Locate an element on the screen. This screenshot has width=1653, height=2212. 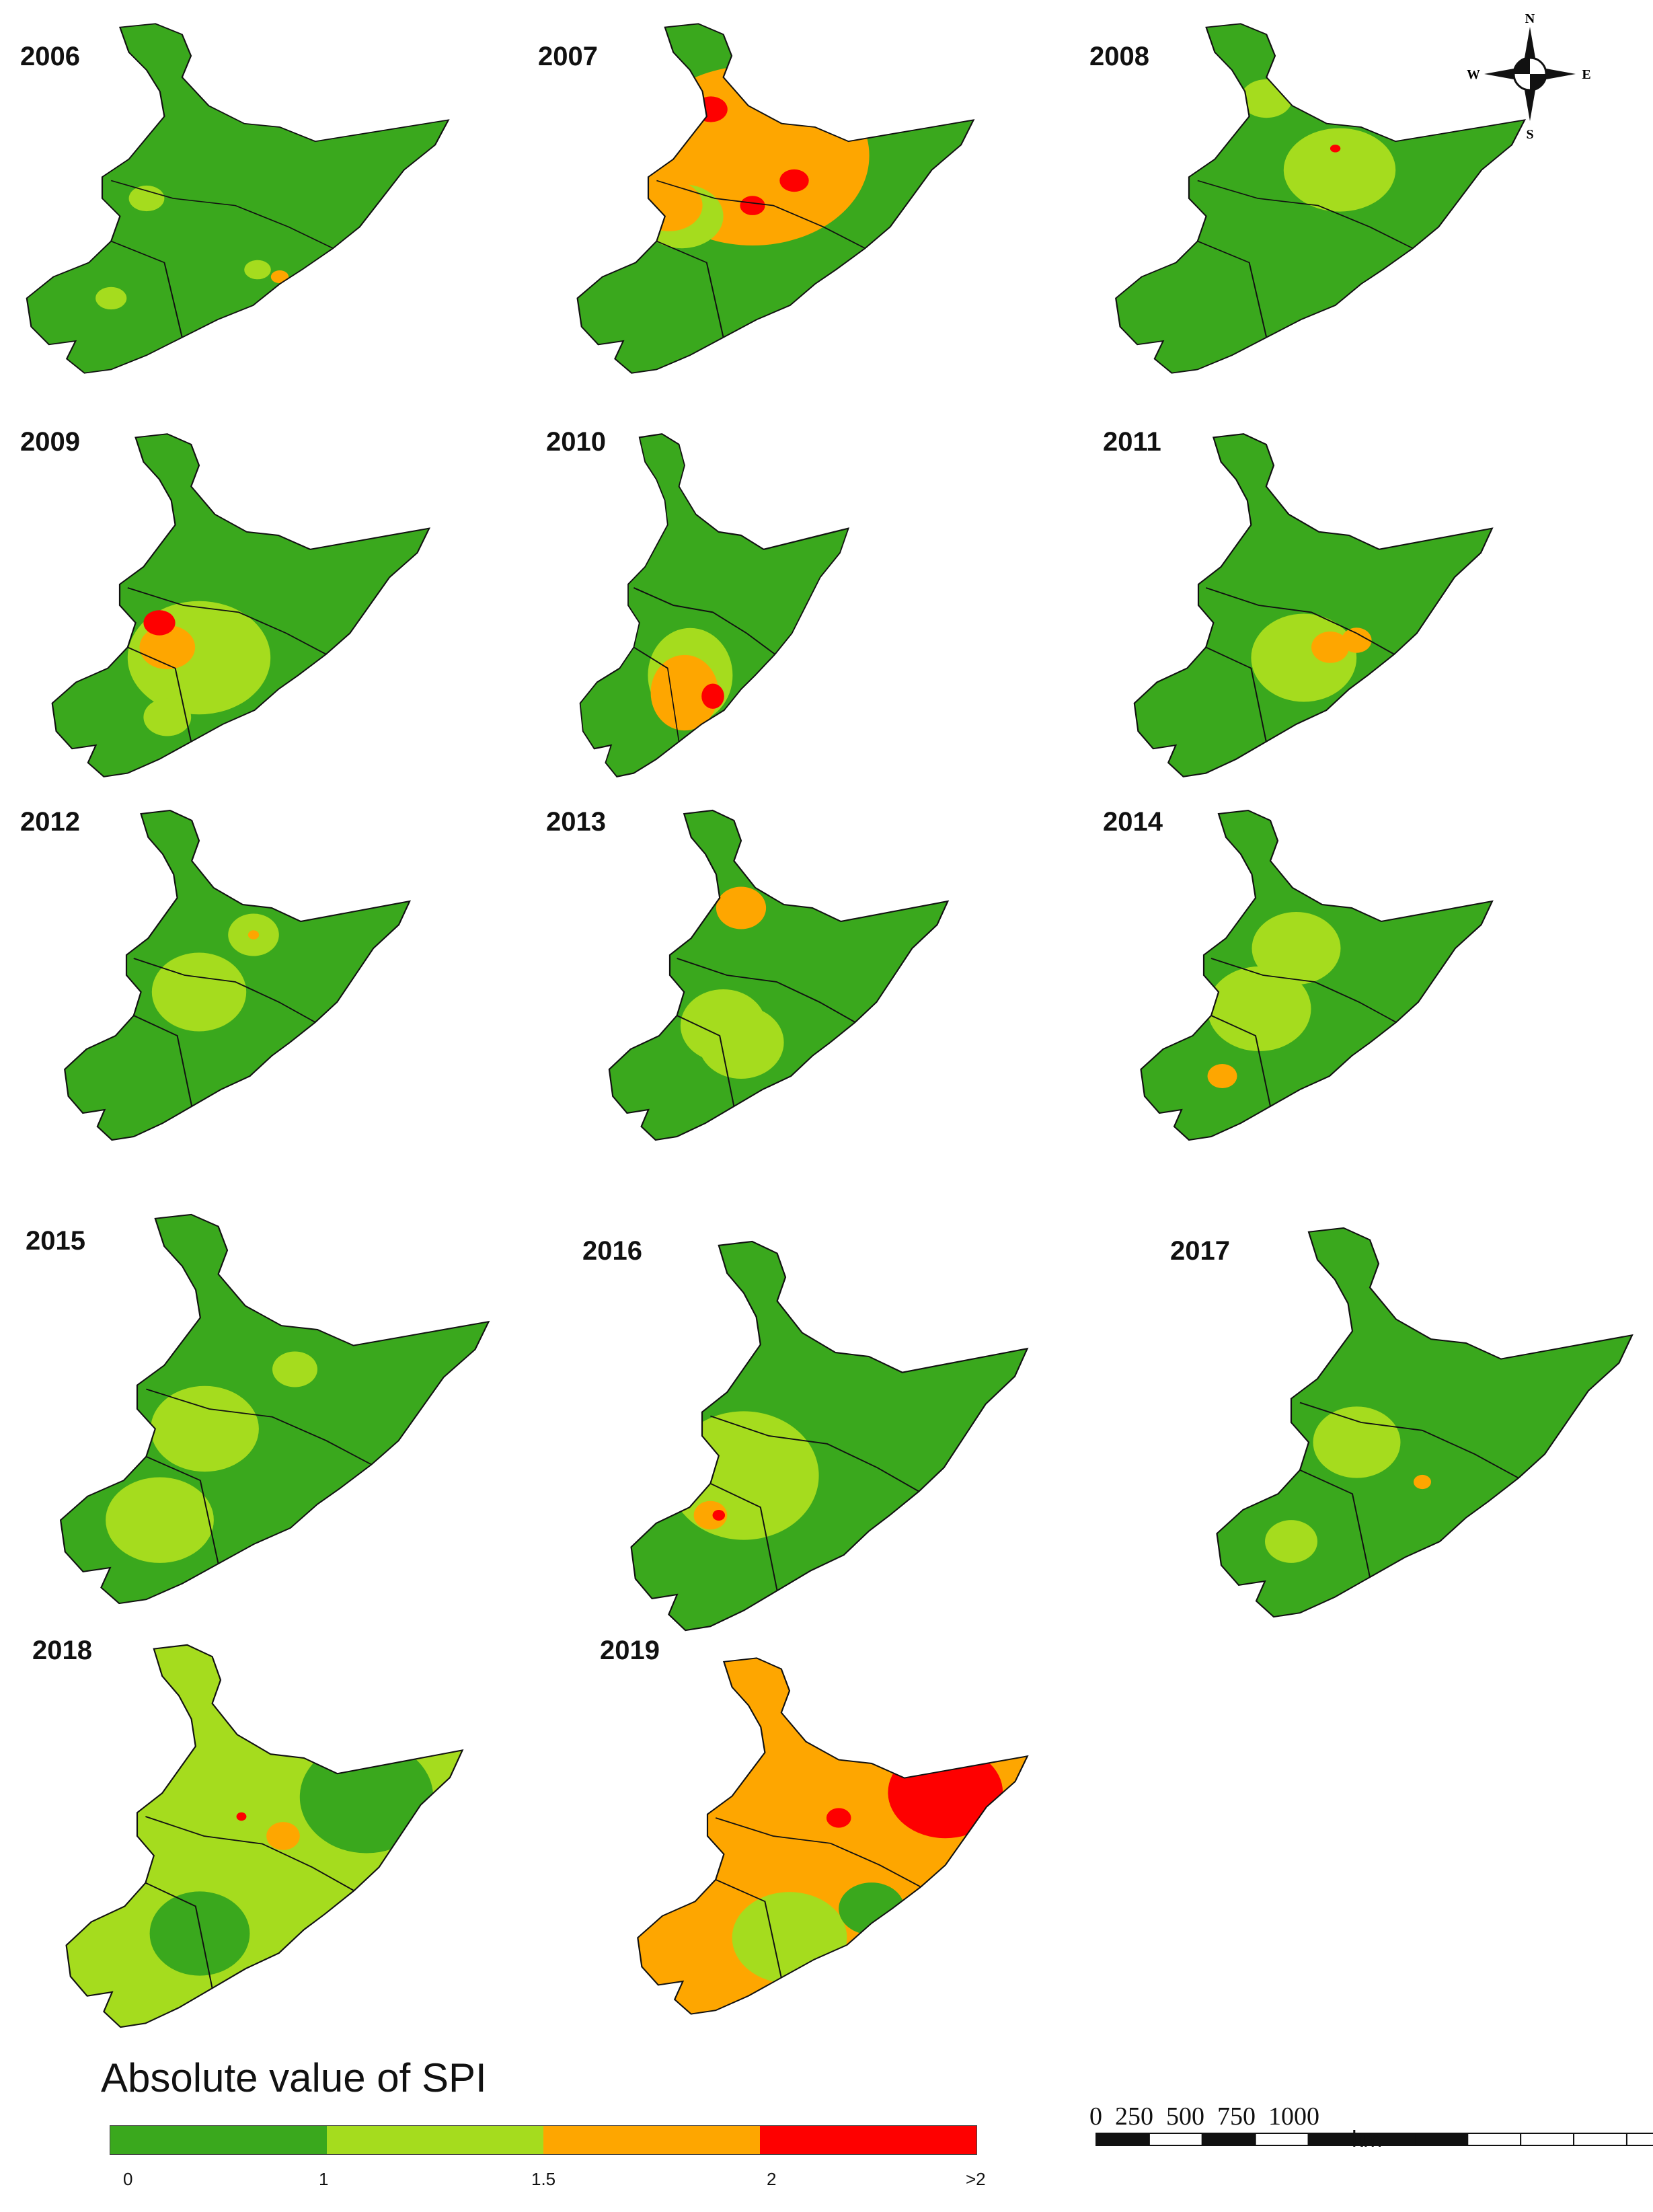
map-panel-2013 is located at coordinates (777, 975).